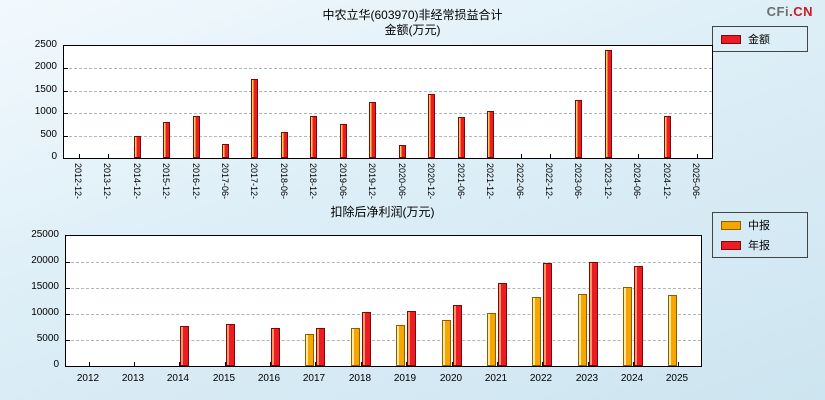 This screenshot has width=825, height=400. I want to click on x-axis-label: 2019-12-, so click(372, 181).